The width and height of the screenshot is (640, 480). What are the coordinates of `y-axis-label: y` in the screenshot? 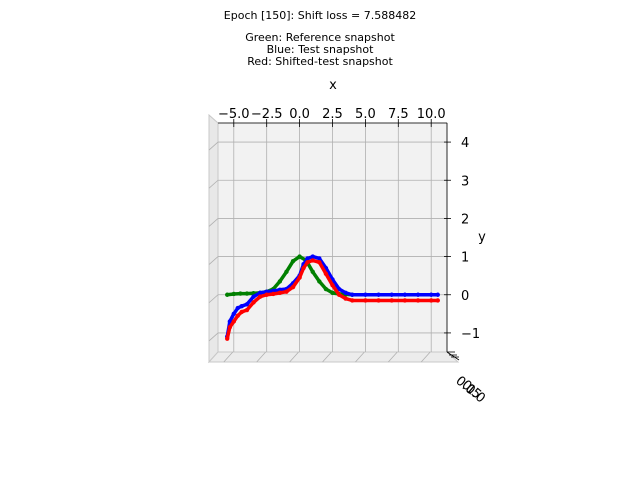 It's located at (482, 237).